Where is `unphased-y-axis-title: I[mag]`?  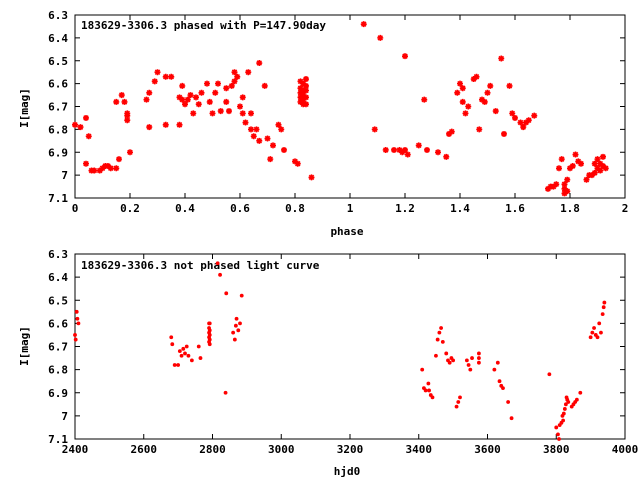
unphased-y-axis-title: I[mag] is located at coordinates (24, 346).